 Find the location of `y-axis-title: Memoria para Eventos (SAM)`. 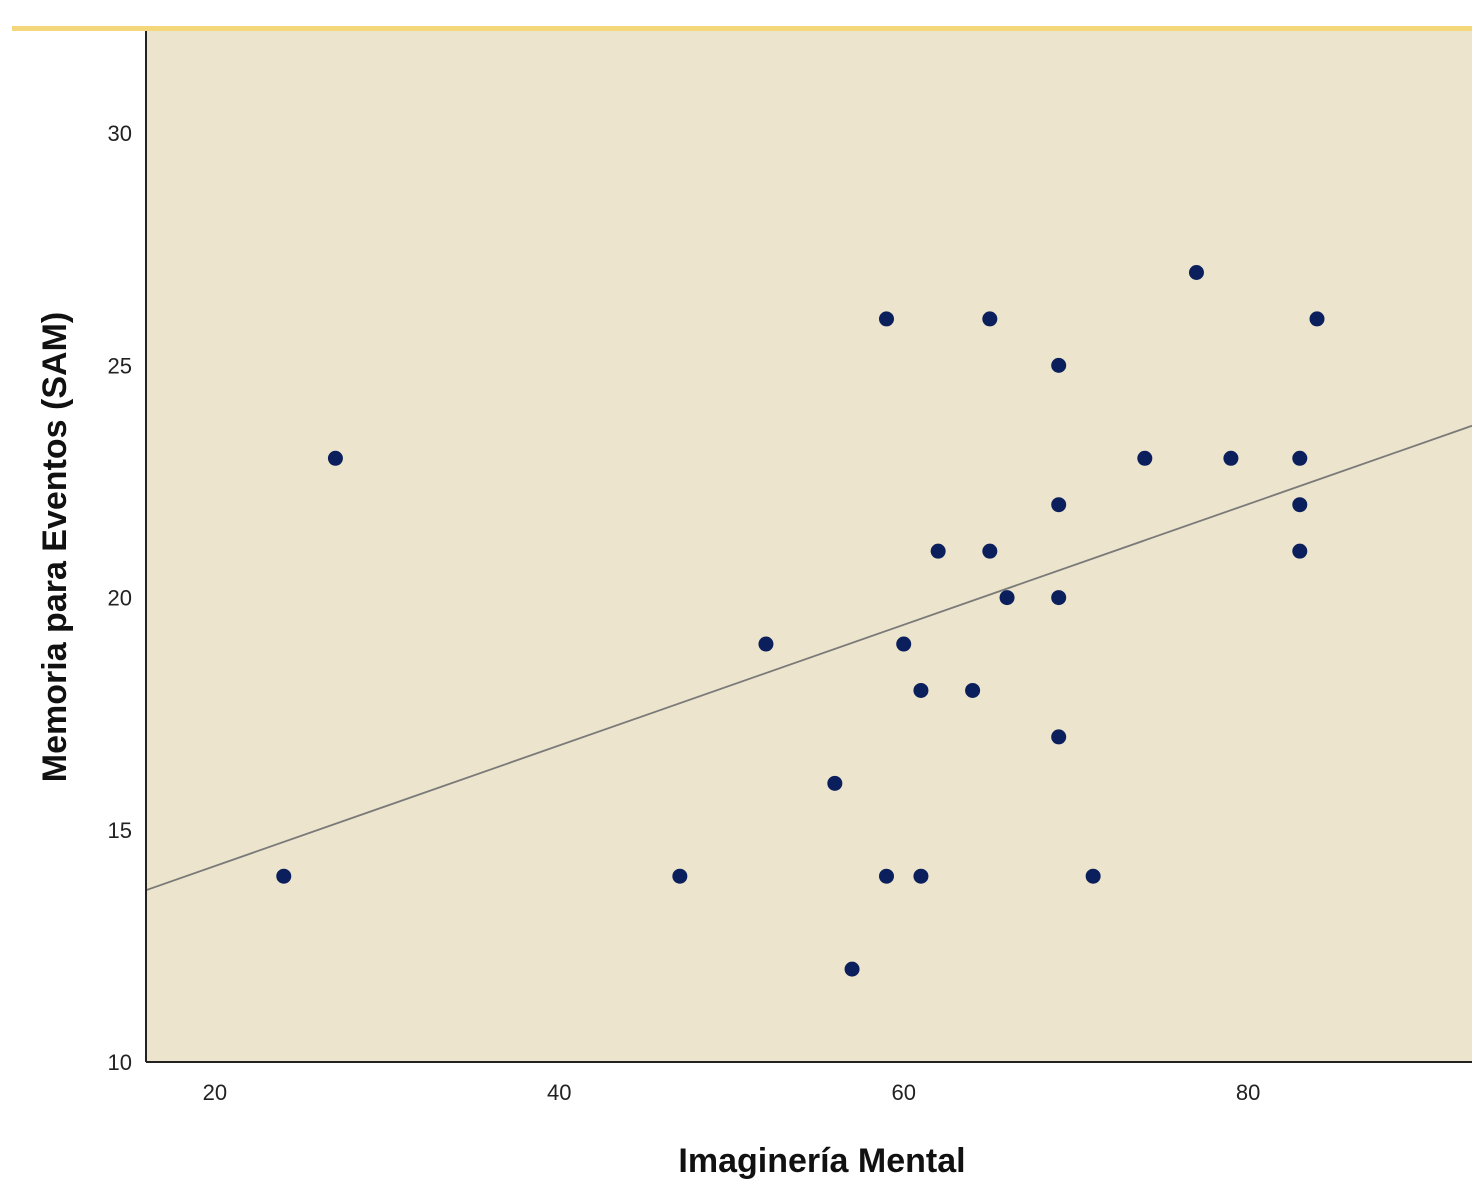

y-axis-title: Memoria para Eventos (SAM) is located at coordinates (55, 547).